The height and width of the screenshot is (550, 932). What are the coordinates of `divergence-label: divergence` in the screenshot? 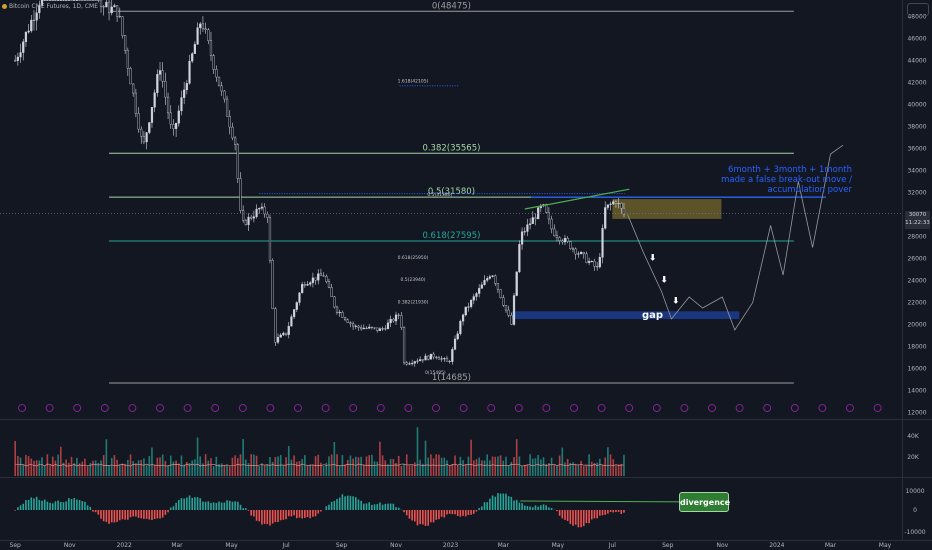 It's located at (704, 502).